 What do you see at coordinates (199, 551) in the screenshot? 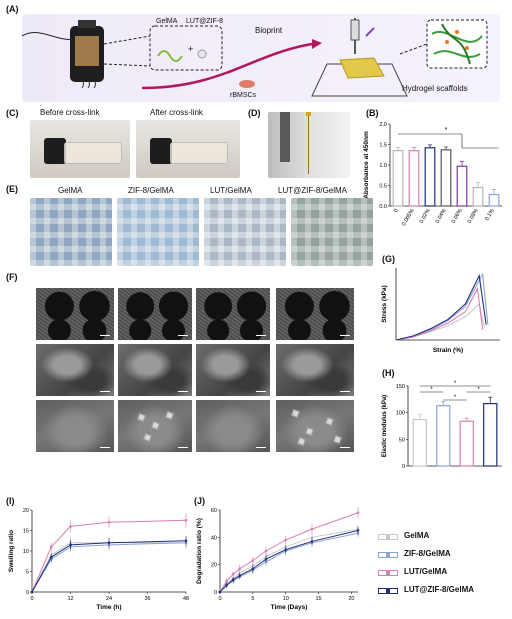
I see `j-ylabel: Degradation ratio (%)` at bounding box center [199, 551].